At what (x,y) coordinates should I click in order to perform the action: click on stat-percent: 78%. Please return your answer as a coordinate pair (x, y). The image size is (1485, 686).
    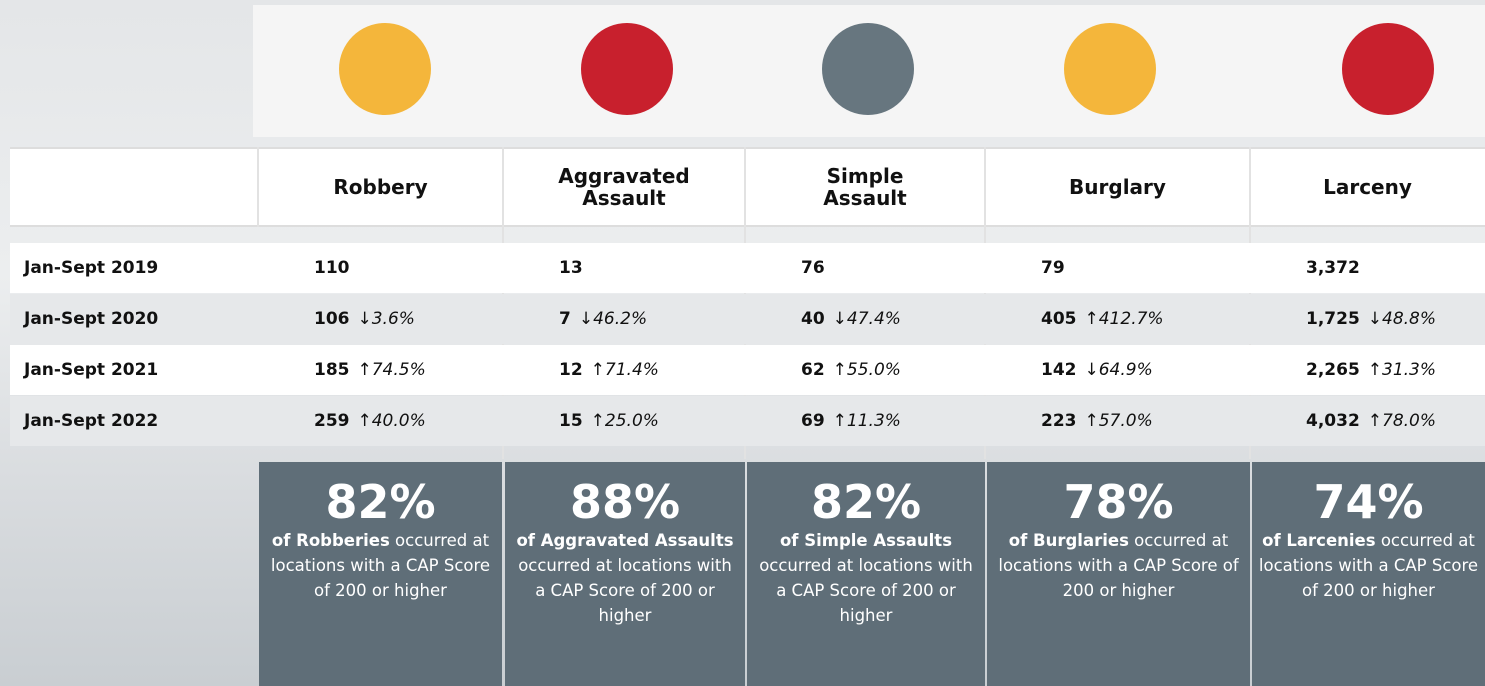
    Looking at the image, I should click on (1118, 502).